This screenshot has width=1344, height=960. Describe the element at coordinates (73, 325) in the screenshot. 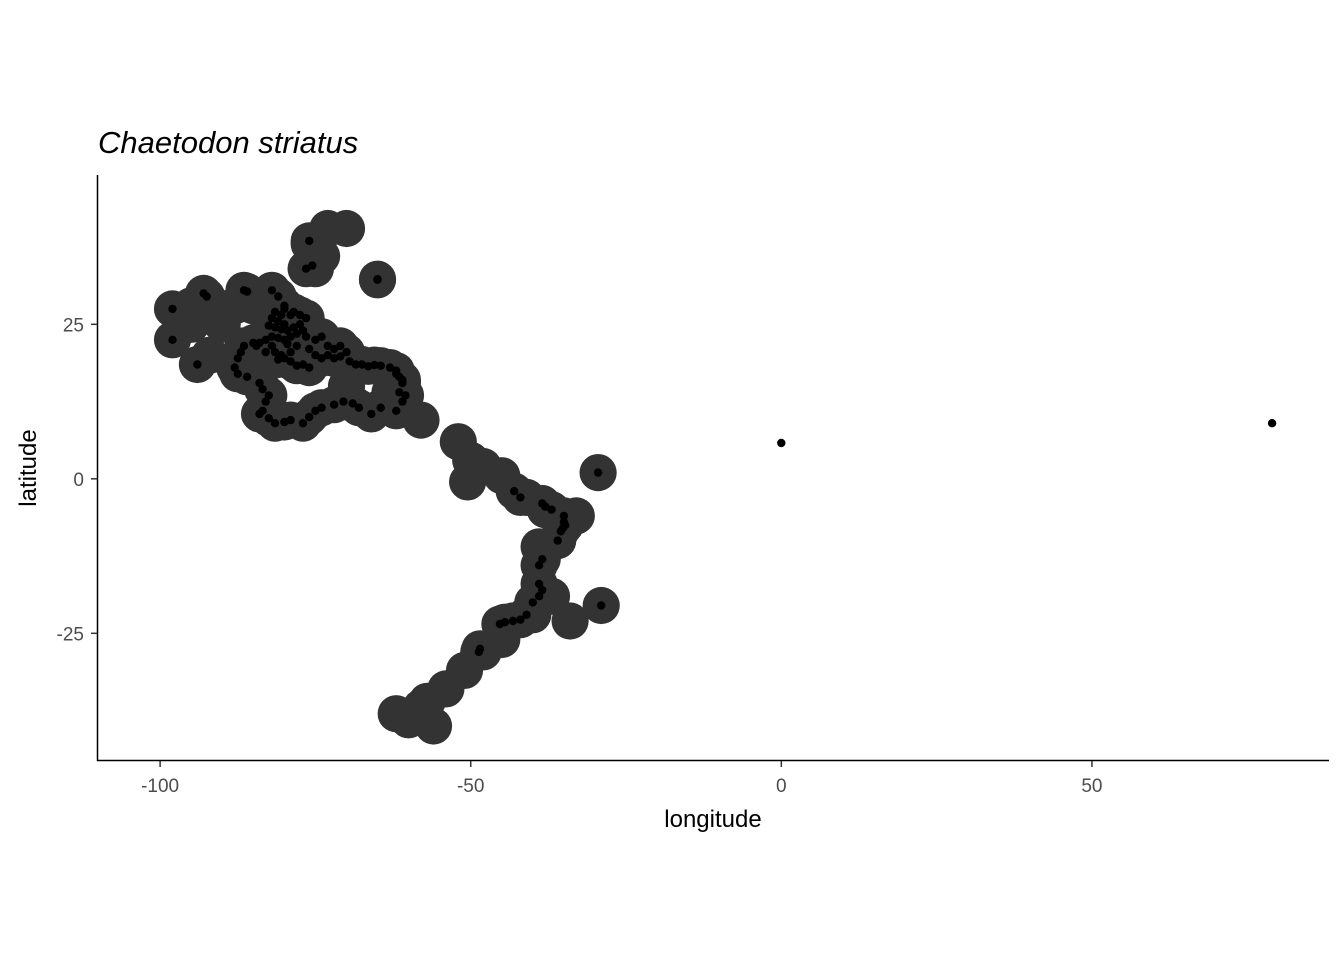

I see `y-tick-label: 25` at that location.